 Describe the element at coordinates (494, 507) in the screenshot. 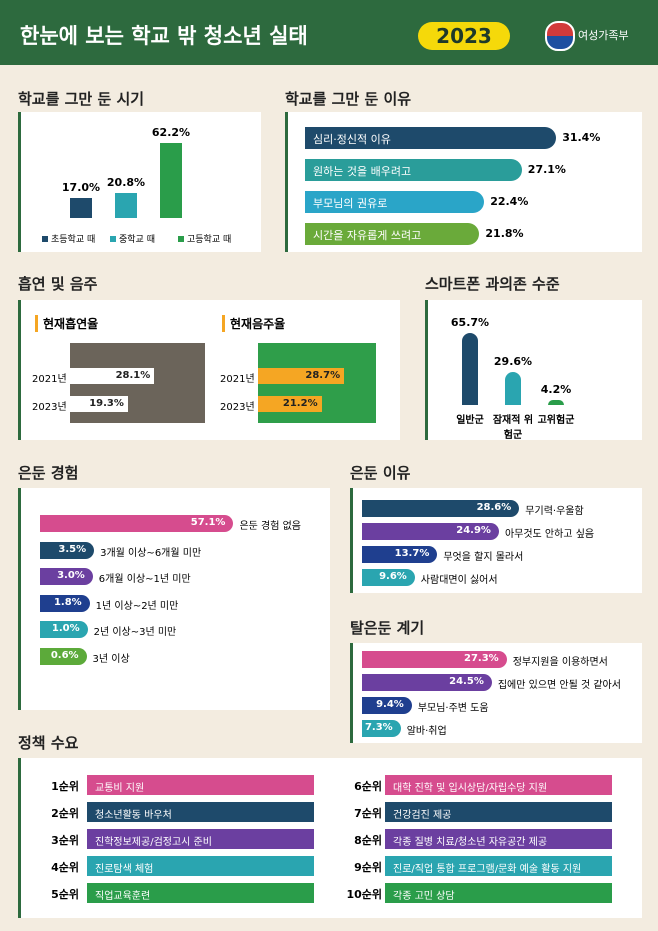

I see `value-label: 28.6%` at that location.